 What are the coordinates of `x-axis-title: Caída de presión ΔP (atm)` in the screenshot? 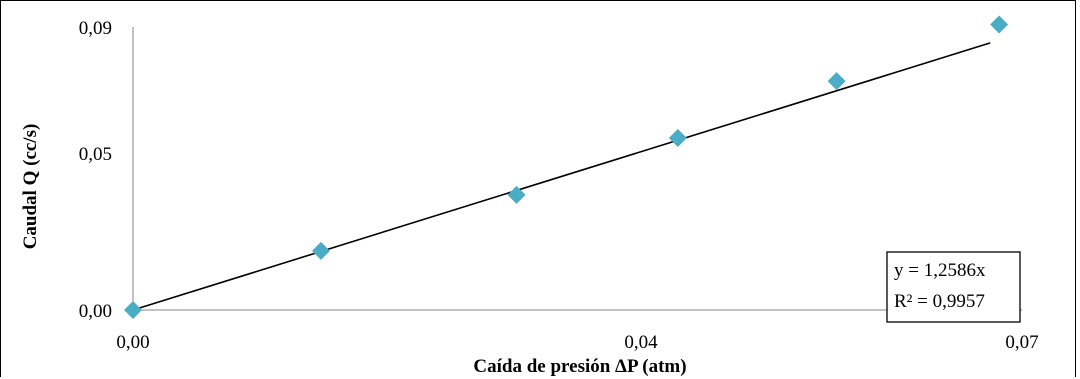 It's located at (579, 366).